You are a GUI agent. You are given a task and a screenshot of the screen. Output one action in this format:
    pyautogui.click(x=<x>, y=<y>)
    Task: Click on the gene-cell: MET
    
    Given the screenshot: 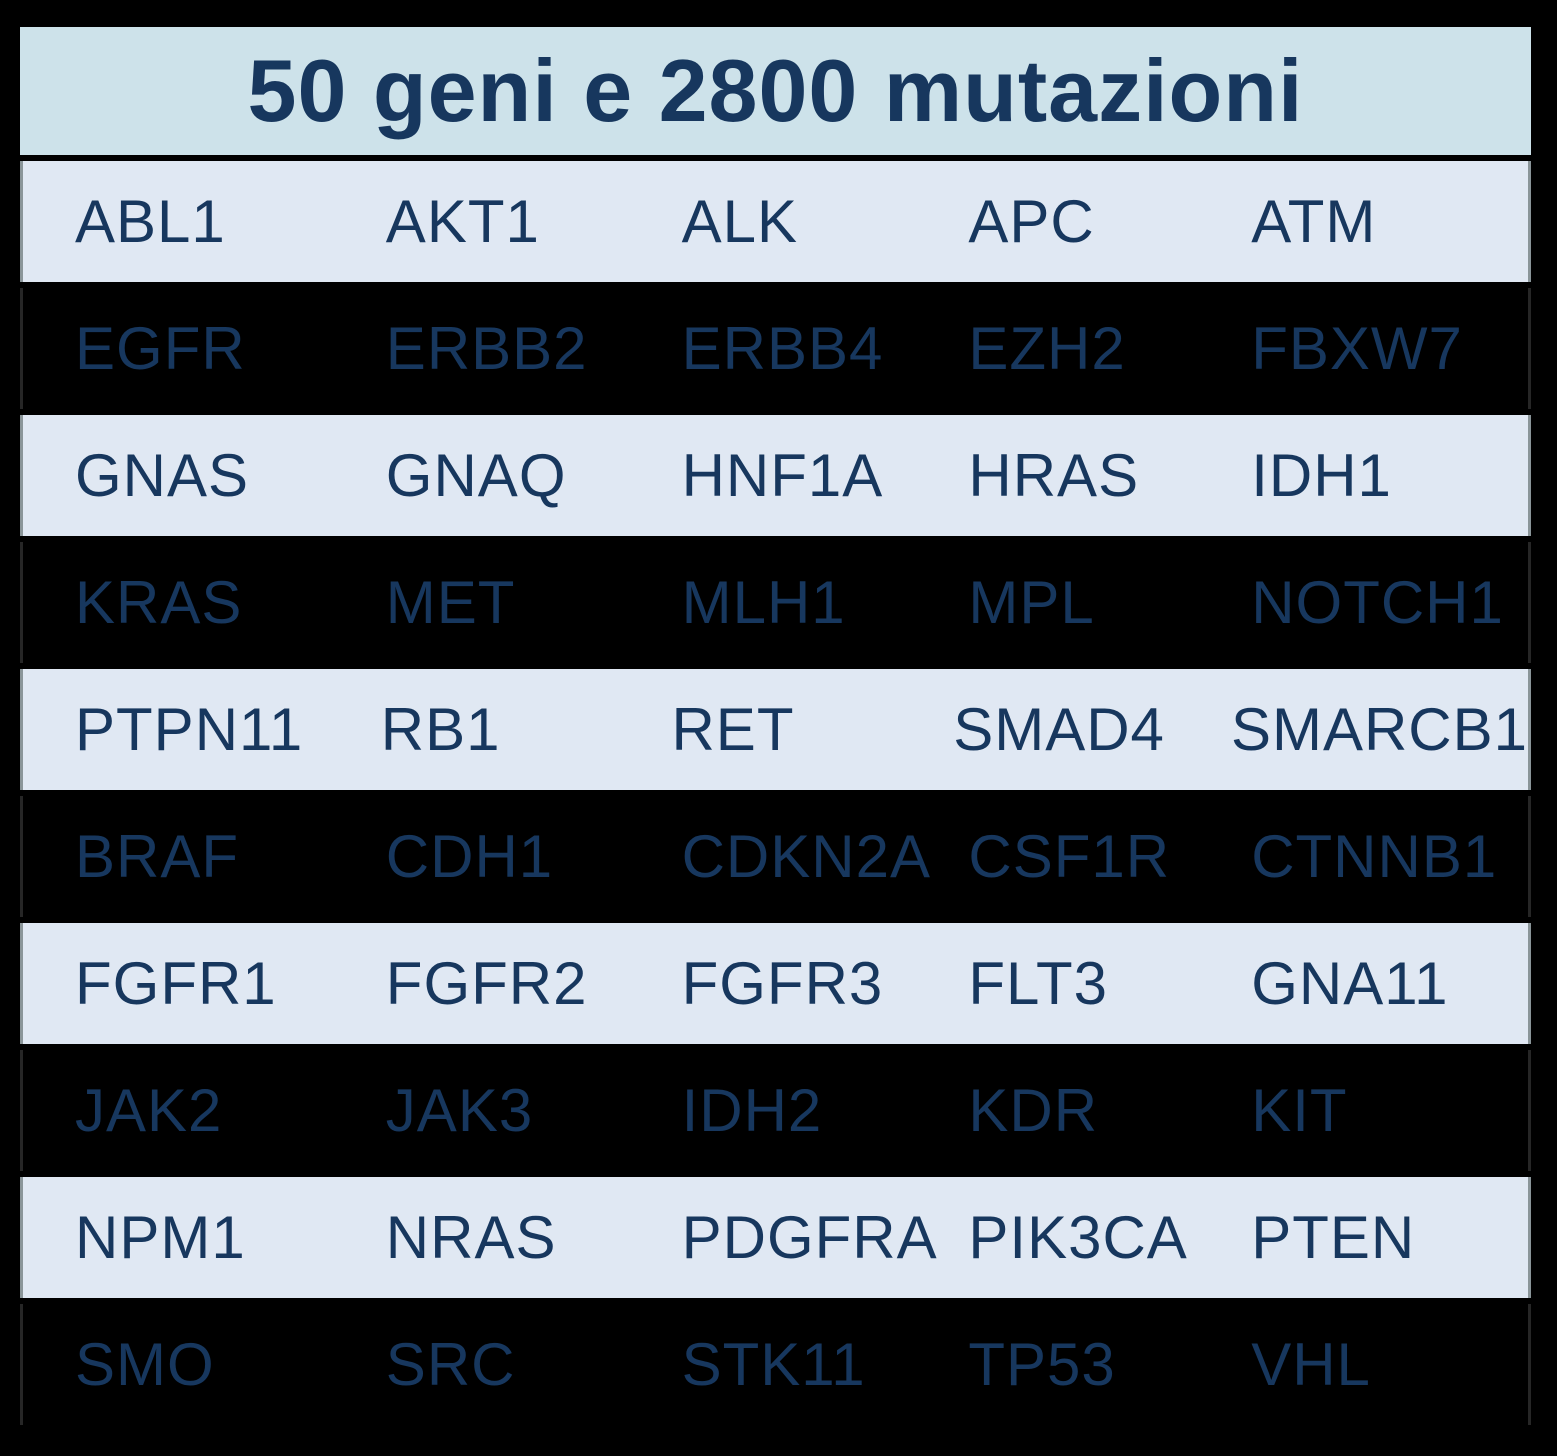 What is the action you would take?
    pyautogui.click(x=450, y=602)
    